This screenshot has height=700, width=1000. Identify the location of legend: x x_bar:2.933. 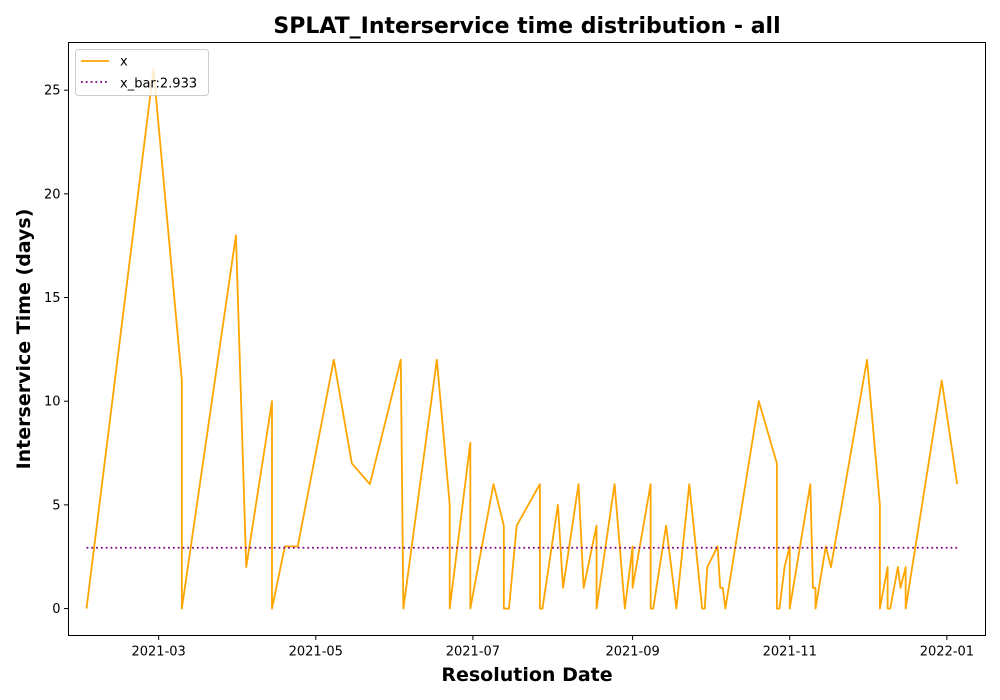
(142, 72).